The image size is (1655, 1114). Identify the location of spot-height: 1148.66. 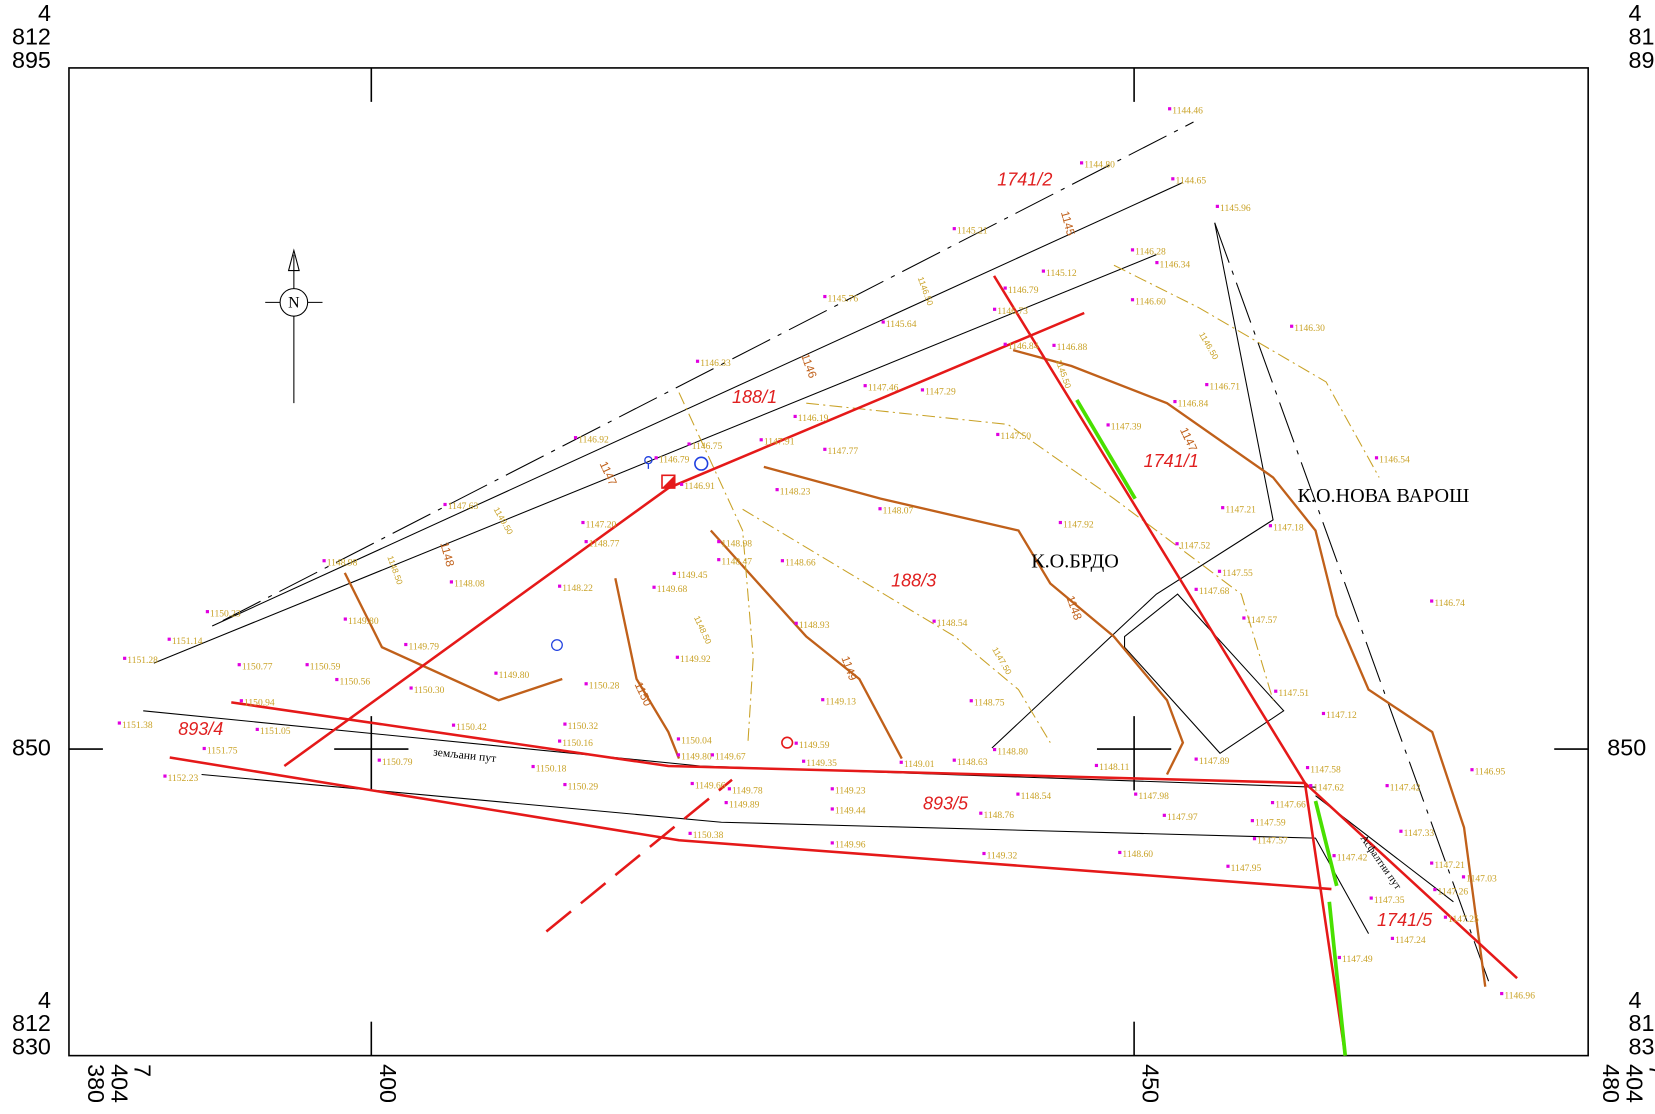
(800, 562).